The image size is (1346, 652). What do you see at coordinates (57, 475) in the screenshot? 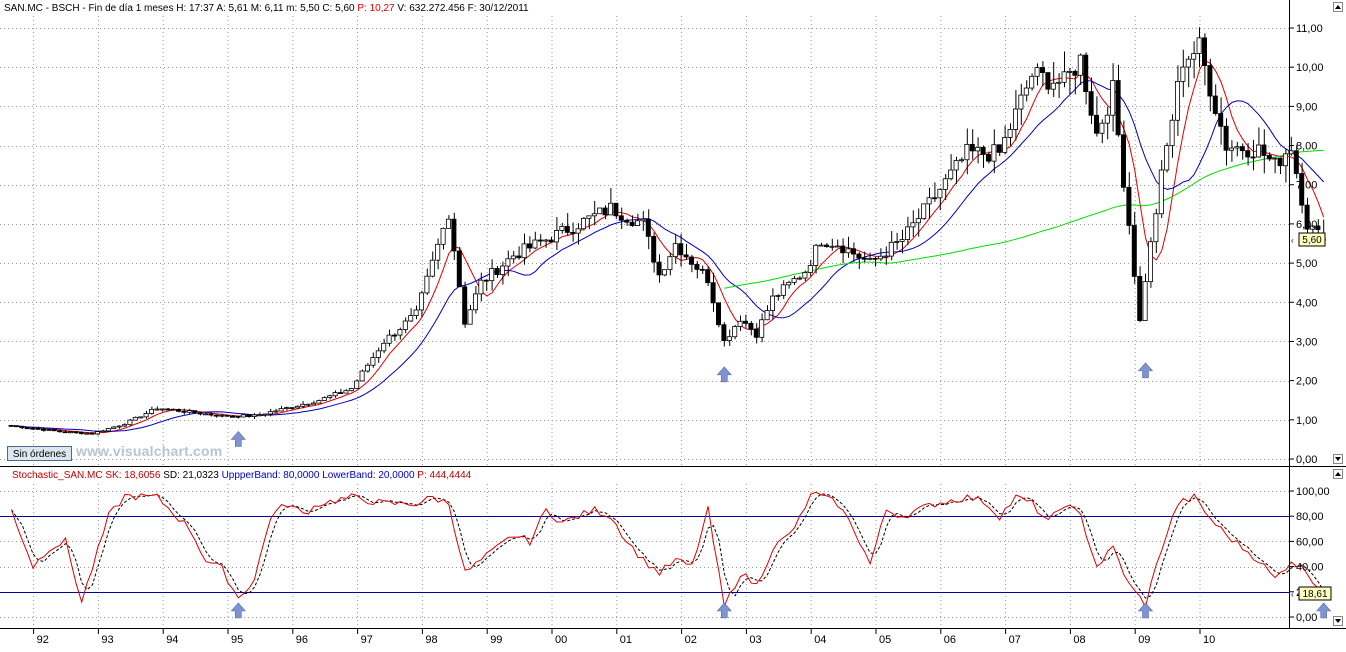
I see `legend-item: Stochastic_SAN.MC` at bounding box center [57, 475].